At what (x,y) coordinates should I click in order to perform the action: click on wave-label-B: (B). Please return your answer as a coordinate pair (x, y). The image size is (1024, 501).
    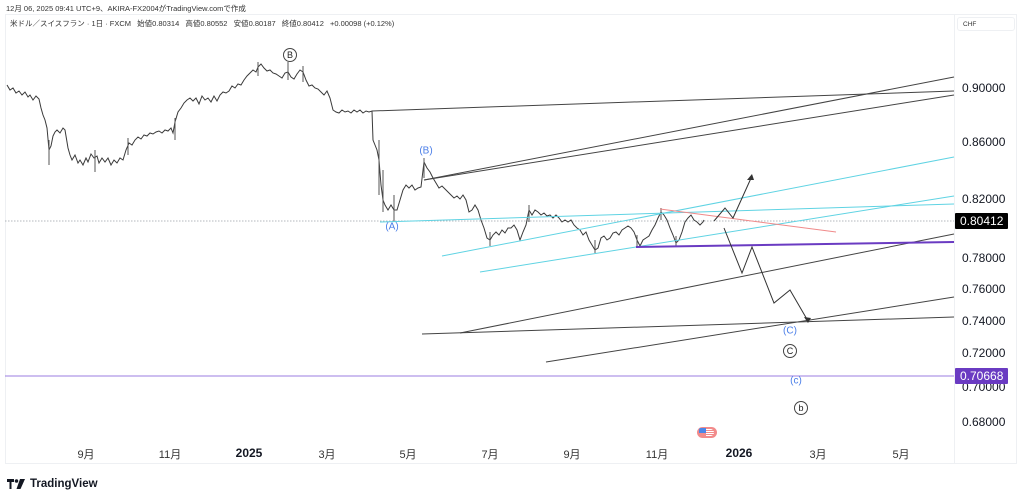
    Looking at the image, I should click on (426, 151).